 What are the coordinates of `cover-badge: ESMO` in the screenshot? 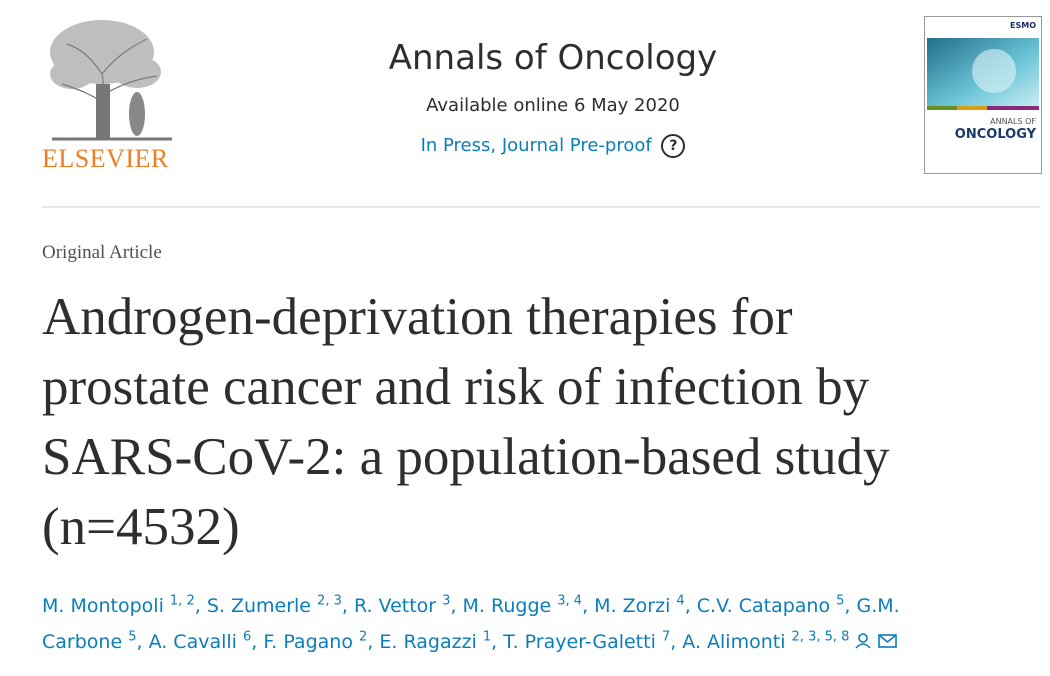 It's located at (1023, 25).